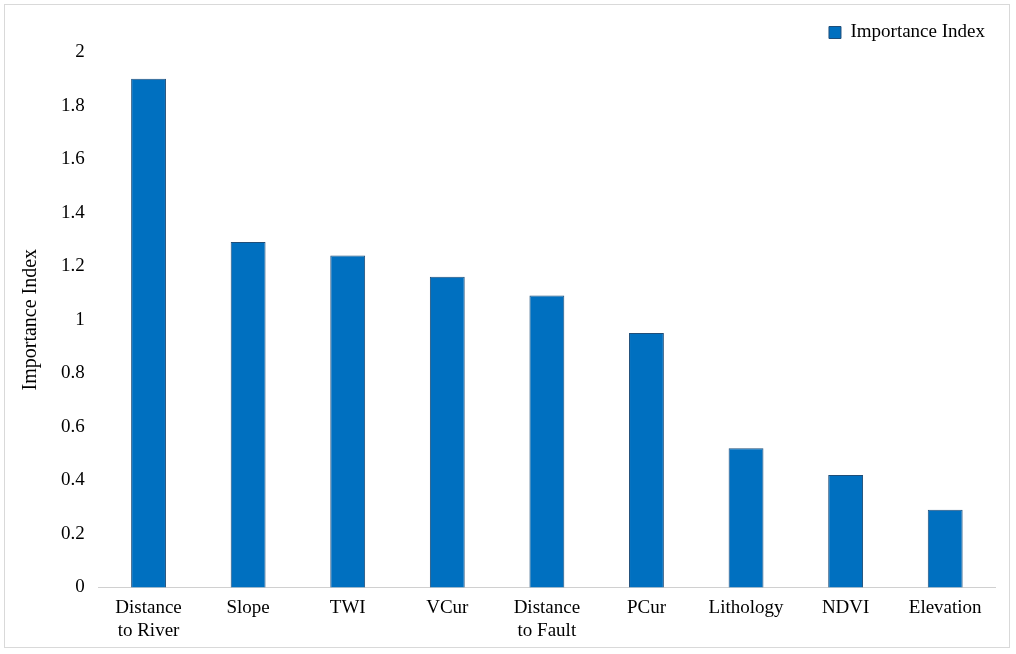 The image size is (1016, 654). What do you see at coordinates (73, 372) in the screenshot?
I see `y-tick-label: 0.8` at bounding box center [73, 372].